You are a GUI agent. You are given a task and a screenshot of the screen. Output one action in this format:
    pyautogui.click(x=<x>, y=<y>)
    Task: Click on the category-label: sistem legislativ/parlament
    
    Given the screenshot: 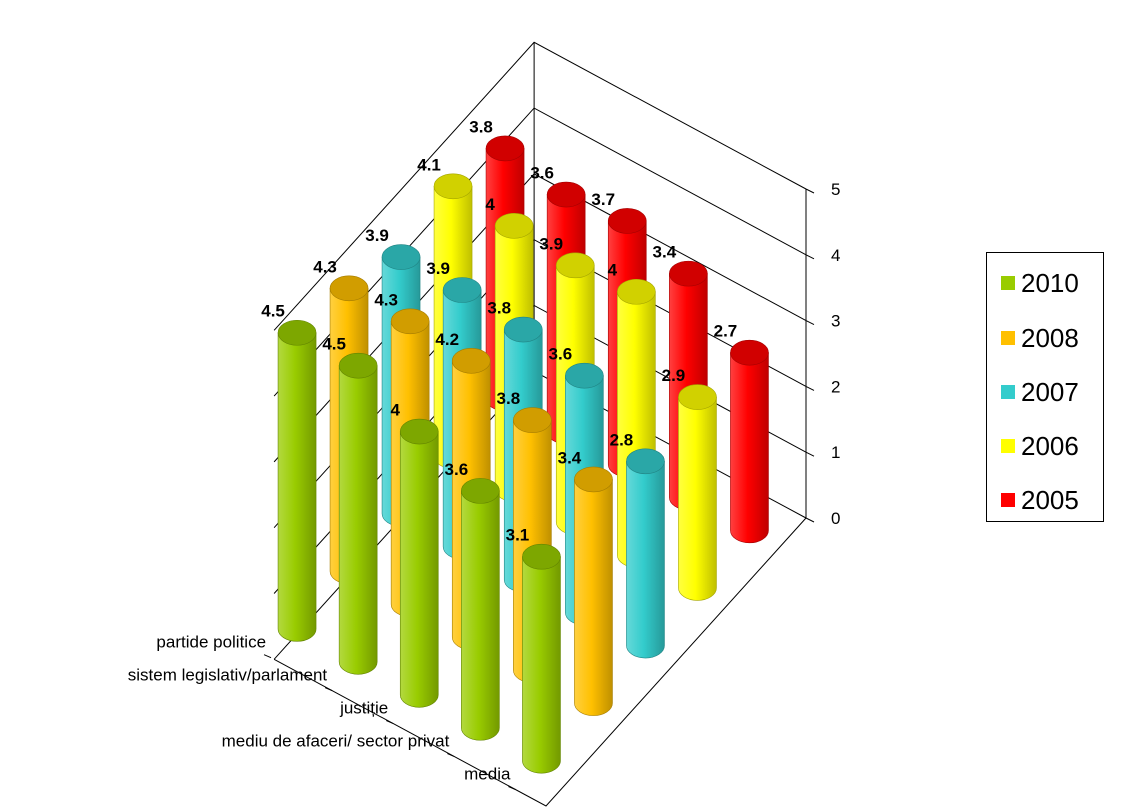 What is the action you would take?
    pyautogui.click(x=228, y=675)
    